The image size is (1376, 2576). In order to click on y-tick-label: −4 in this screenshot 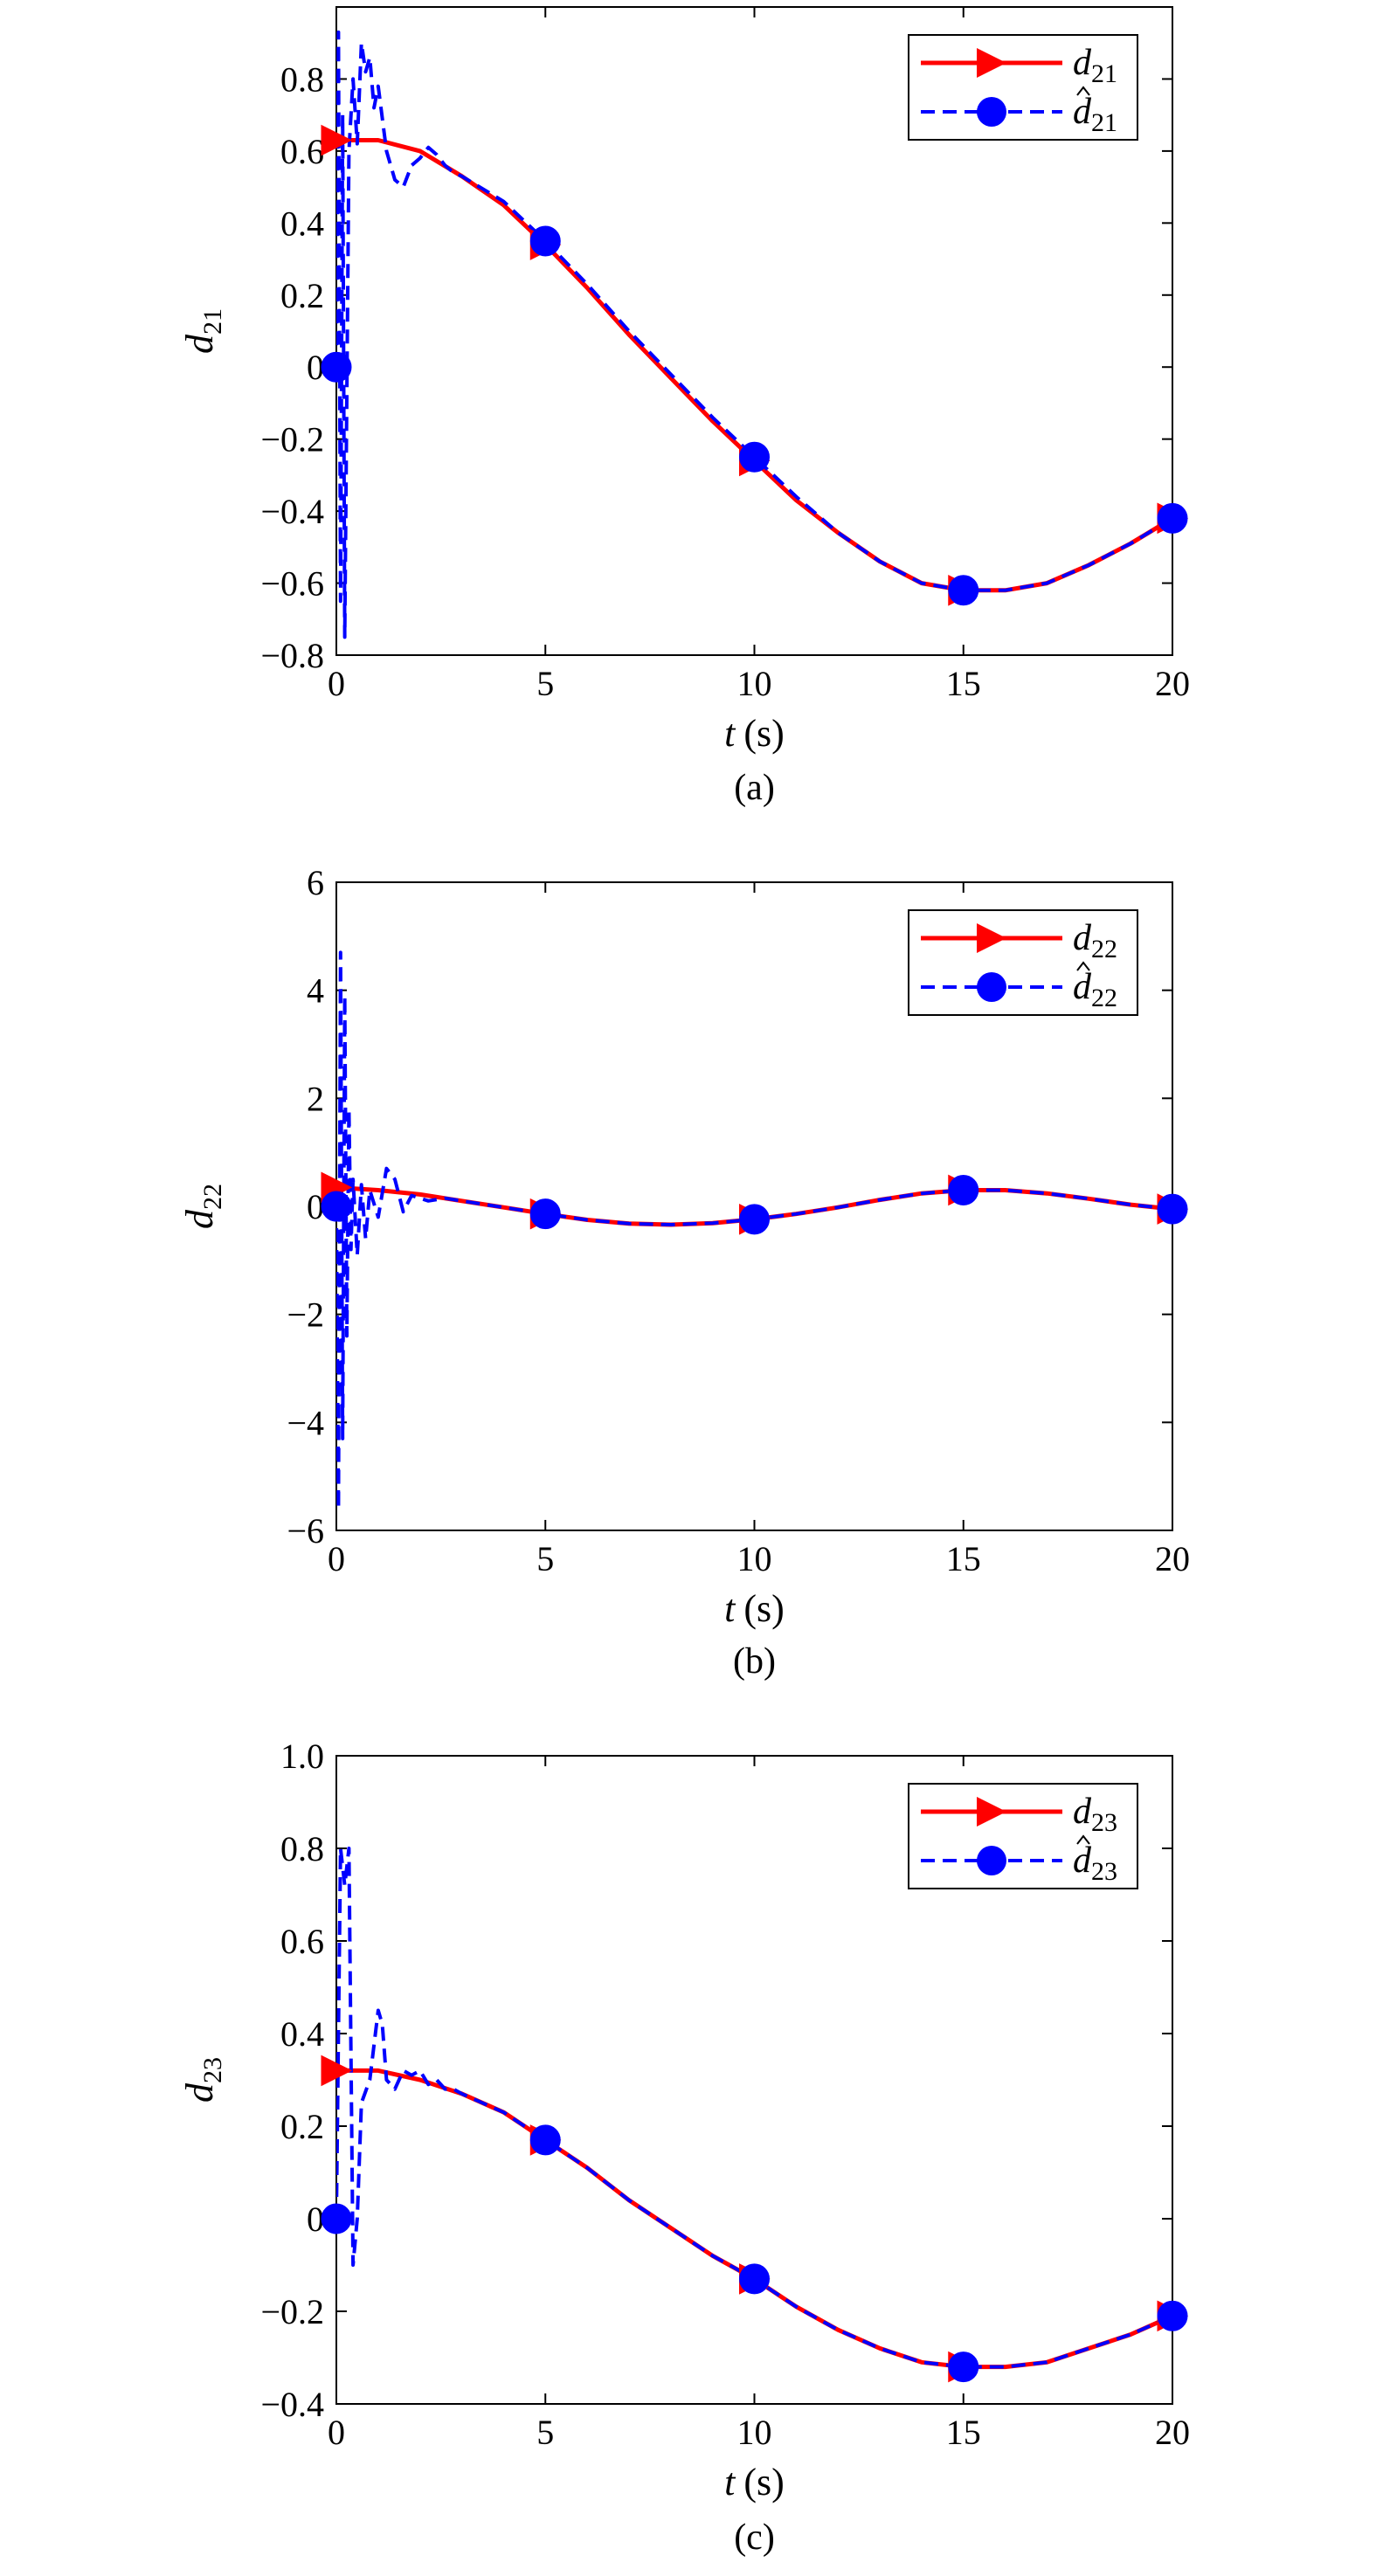, I will do `click(305, 1422)`.